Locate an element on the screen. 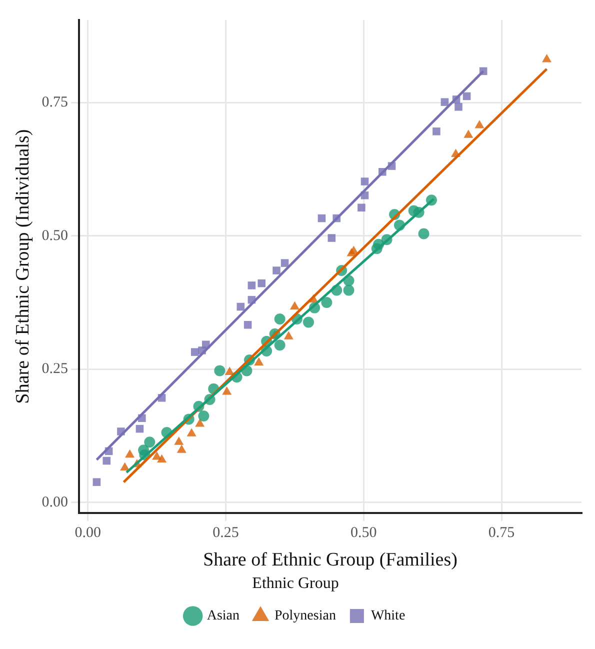 The height and width of the screenshot is (649, 595). x-tick-label: 0.75 is located at coordinates (501, 532).